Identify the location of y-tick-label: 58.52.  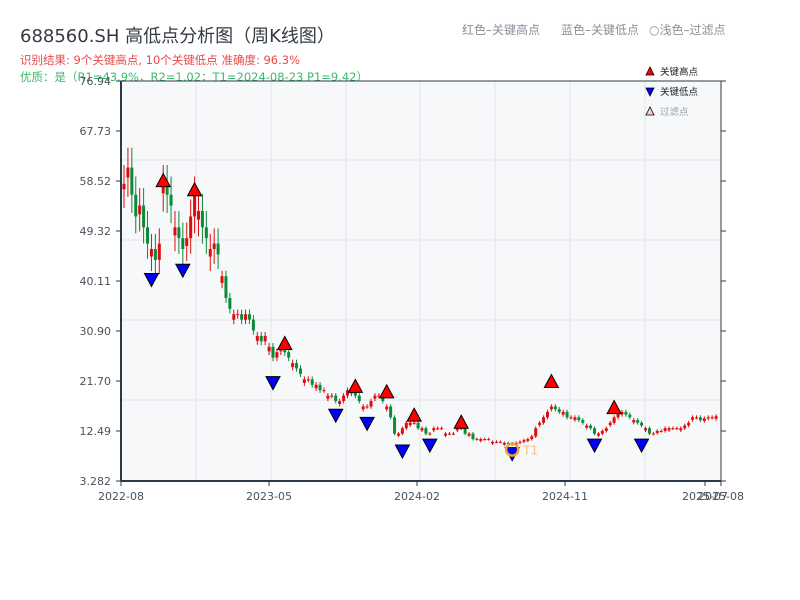
(96, 181).